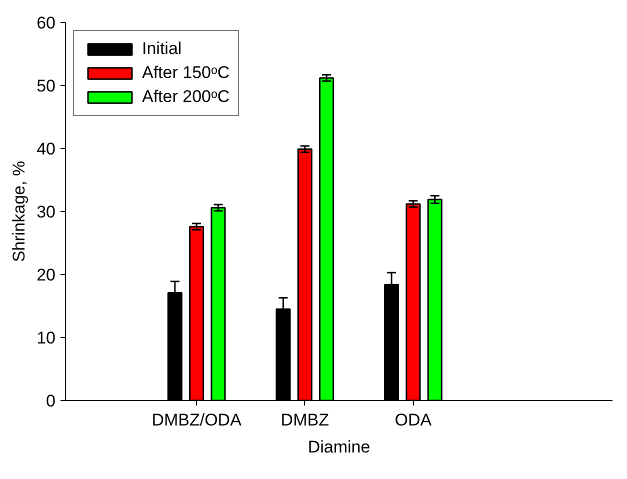 This screenshot has width=627, height=479. Describe the element at coordinates (46, 212) in the screenshot. I see `y-tick-label: 30` at that location.